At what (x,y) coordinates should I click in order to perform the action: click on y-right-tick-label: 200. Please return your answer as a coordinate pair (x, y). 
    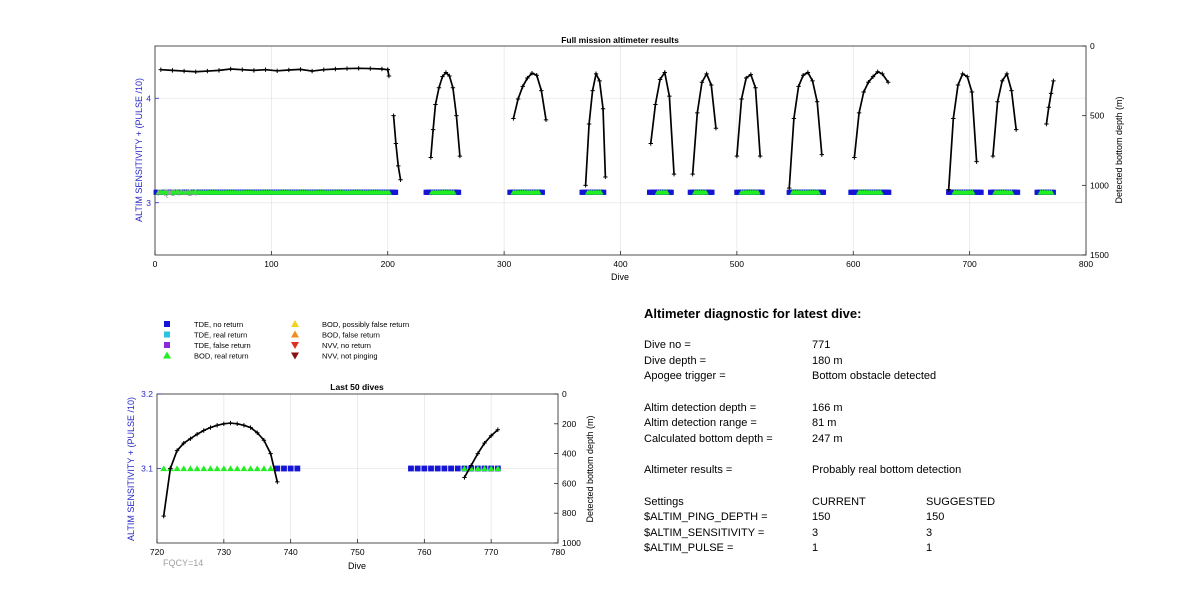
    Looking at the image, I should click on (569, 424).